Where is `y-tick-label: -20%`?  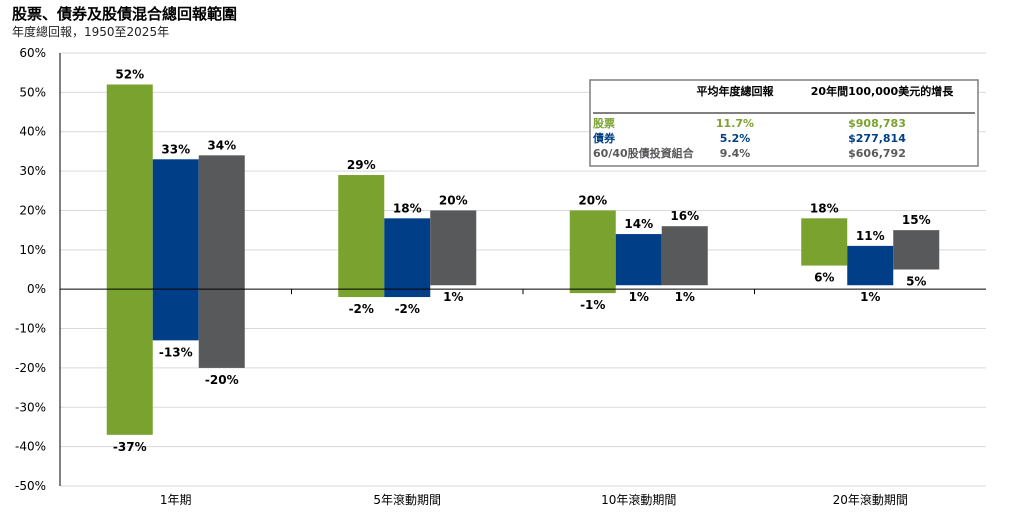
y-tick-label: -20% is located at coordinates (30, 368).